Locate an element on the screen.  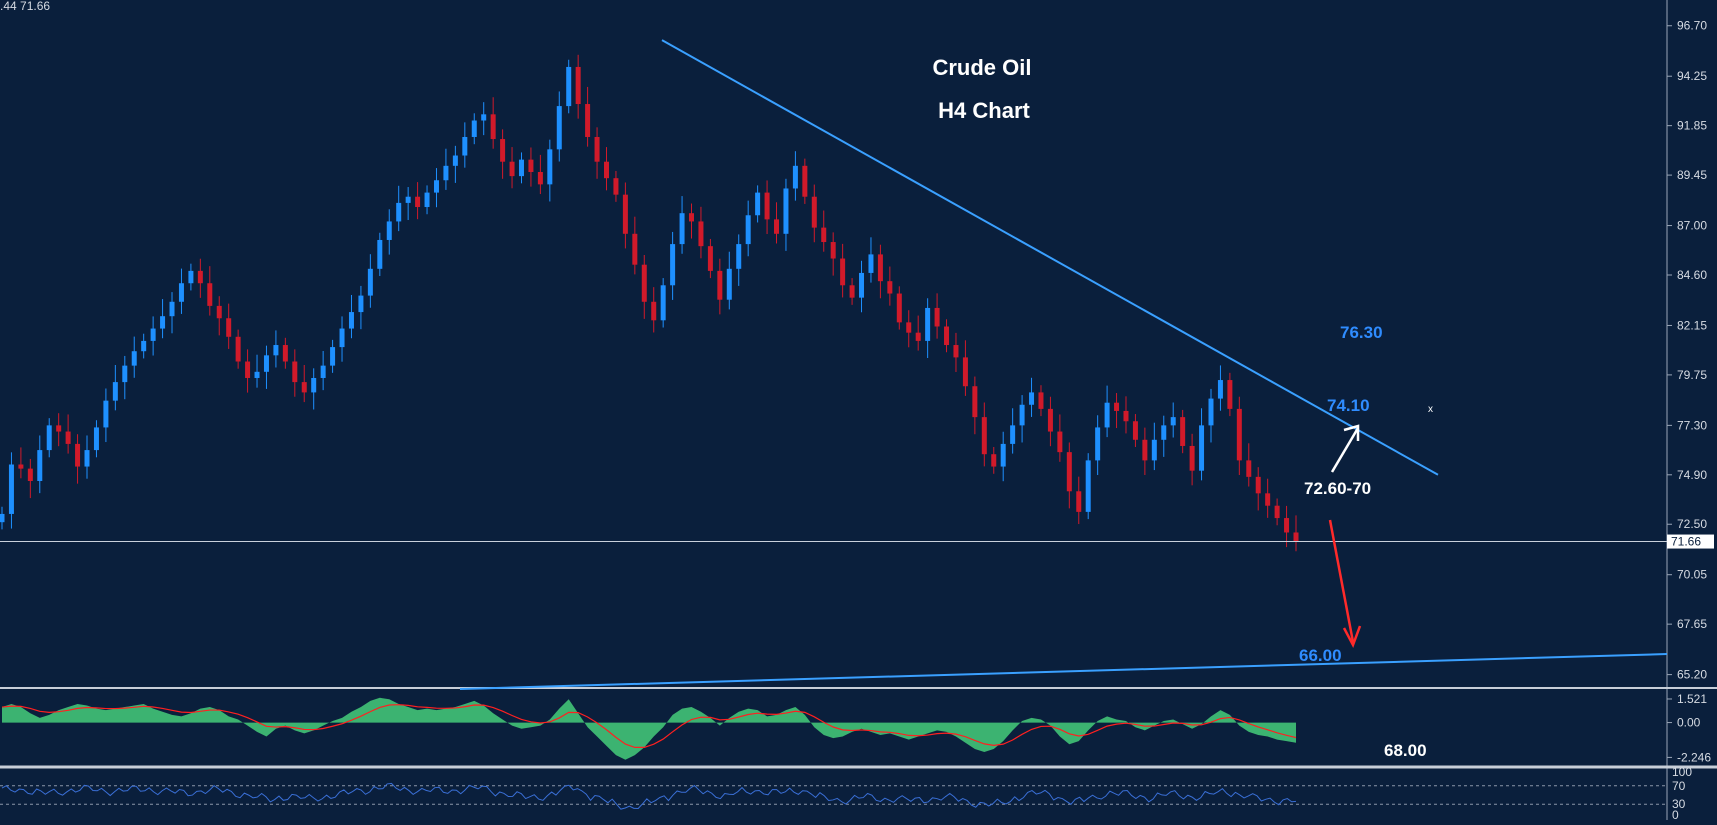
macd-tick-label: -2.246 is located at coordinates (1694, 757).